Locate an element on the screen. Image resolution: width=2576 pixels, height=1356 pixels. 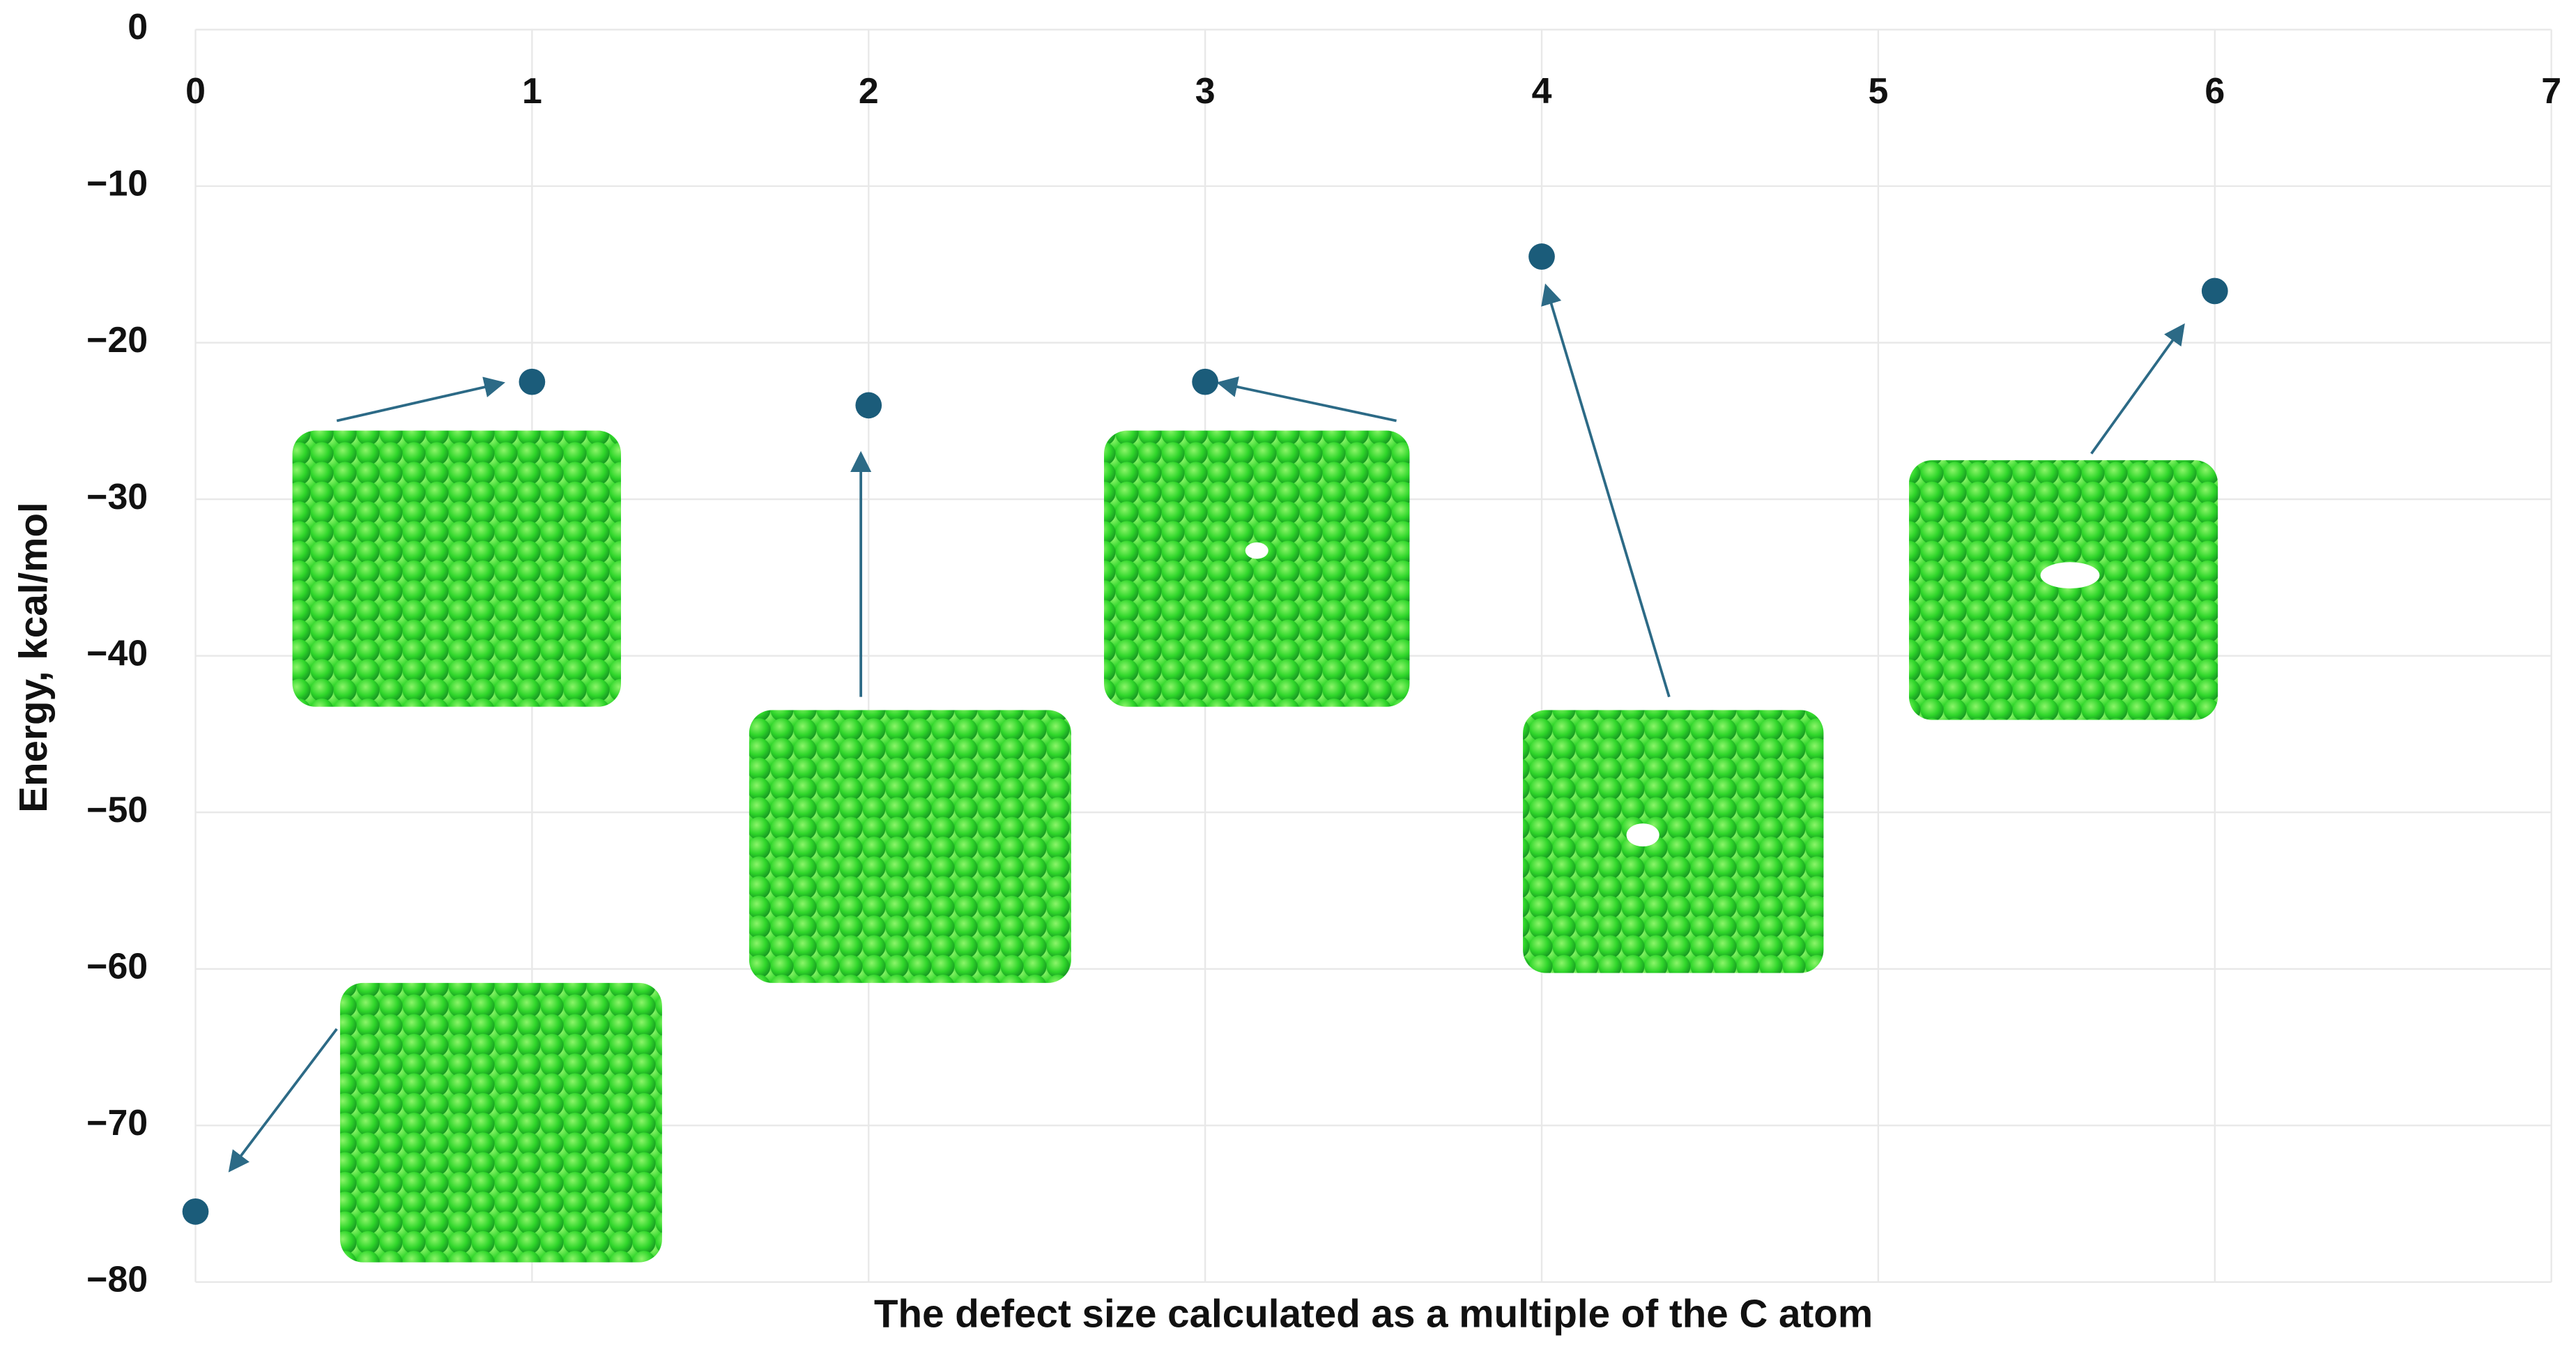
y-tick-label: −20 is located at coordinates (117, 340).